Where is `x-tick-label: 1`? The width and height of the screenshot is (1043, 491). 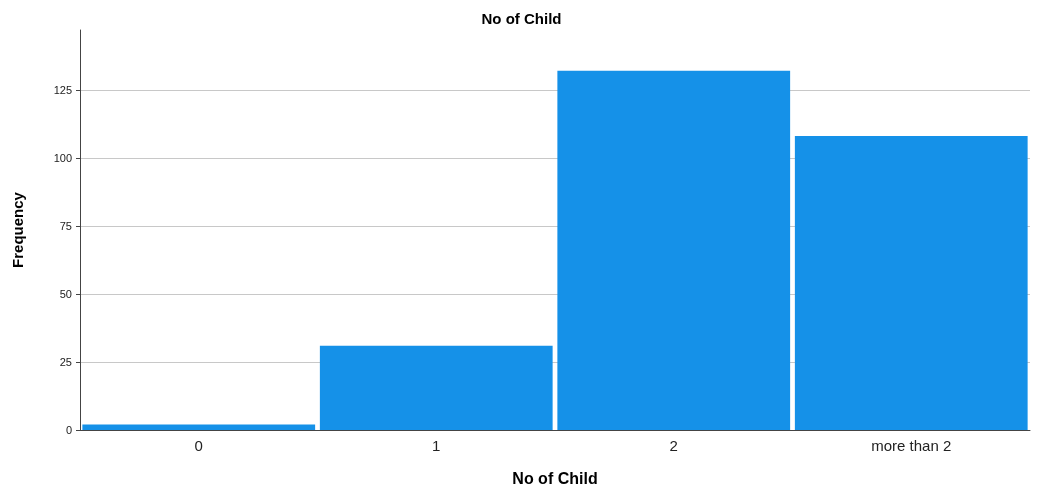
x-tick-label: 1 is located at coordinates (436, 445).